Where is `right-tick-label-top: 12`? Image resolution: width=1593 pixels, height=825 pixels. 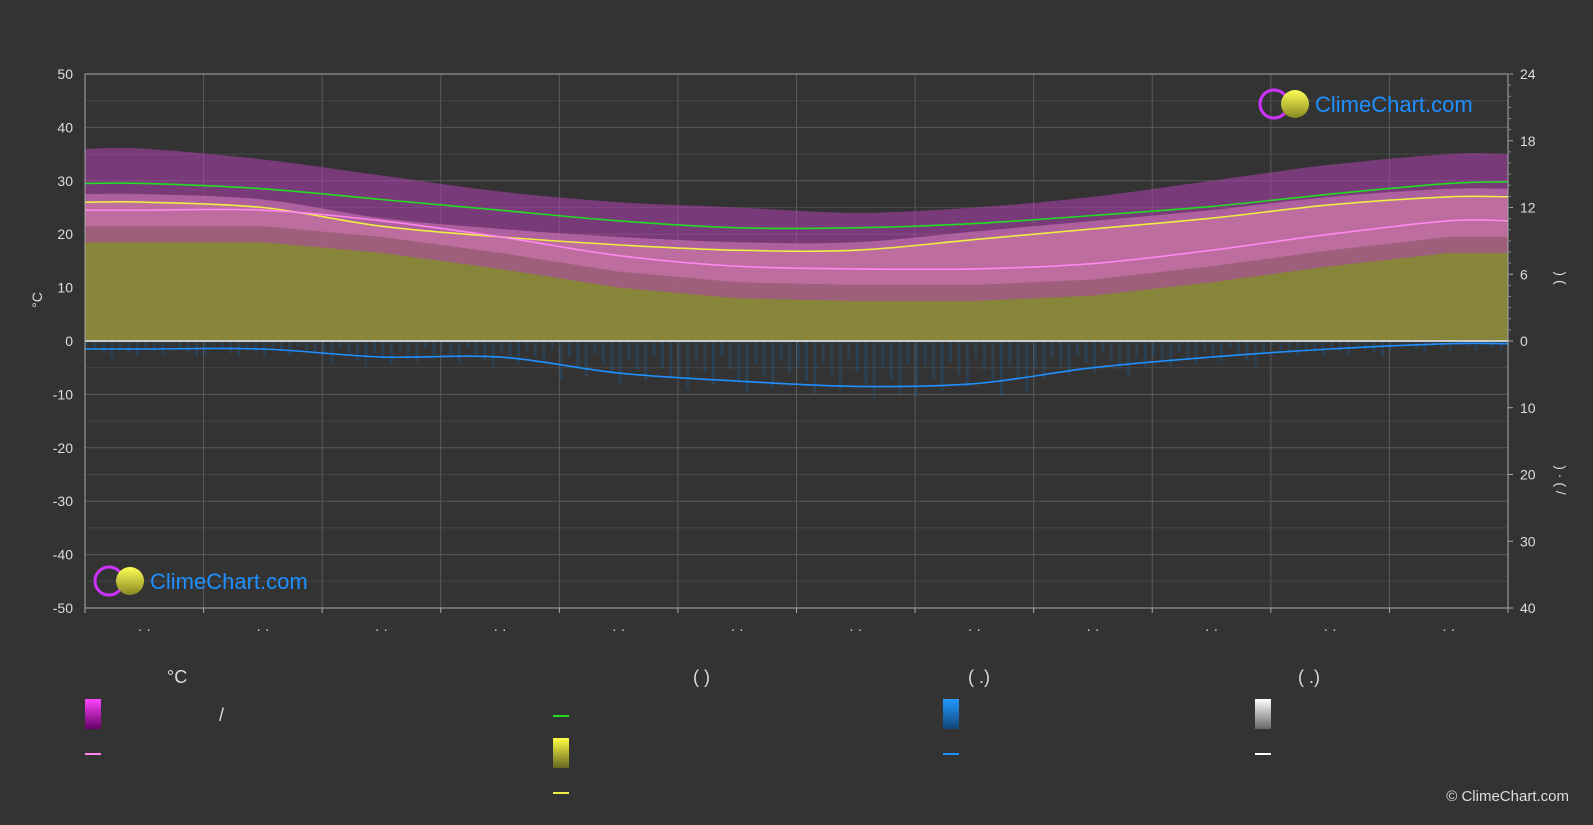
right-tick-label-top: 12 is located at coordinates (1528, 208).